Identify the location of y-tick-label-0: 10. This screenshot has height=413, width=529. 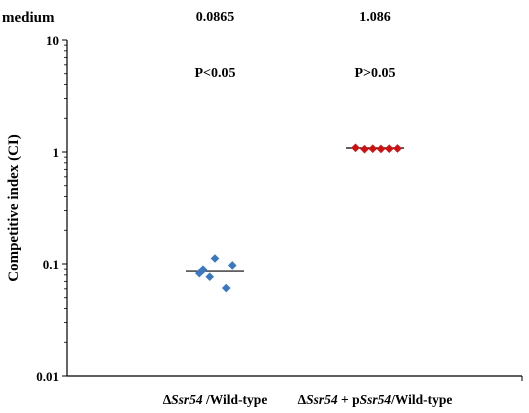
(52, 40).